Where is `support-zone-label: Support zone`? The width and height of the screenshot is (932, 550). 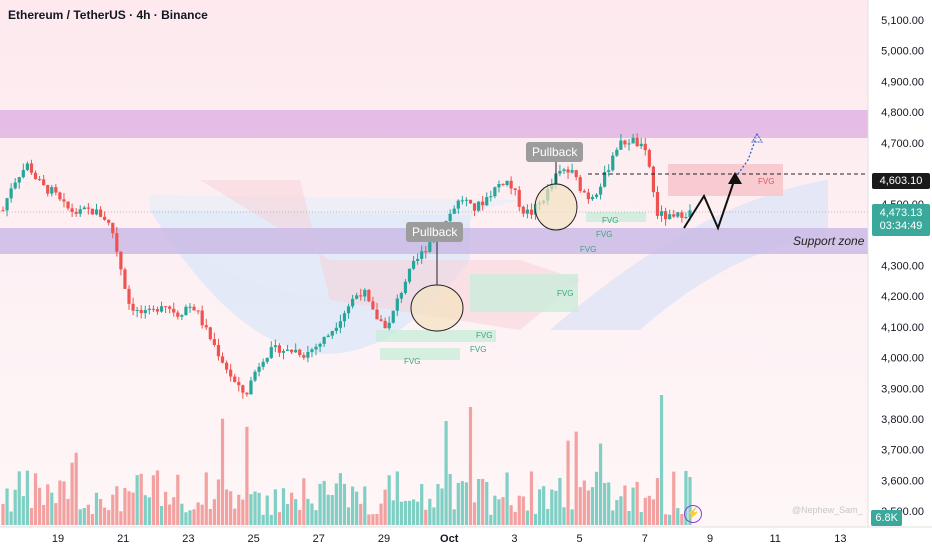
support-zone-label: Support zone is located at coordinates (829, 241).